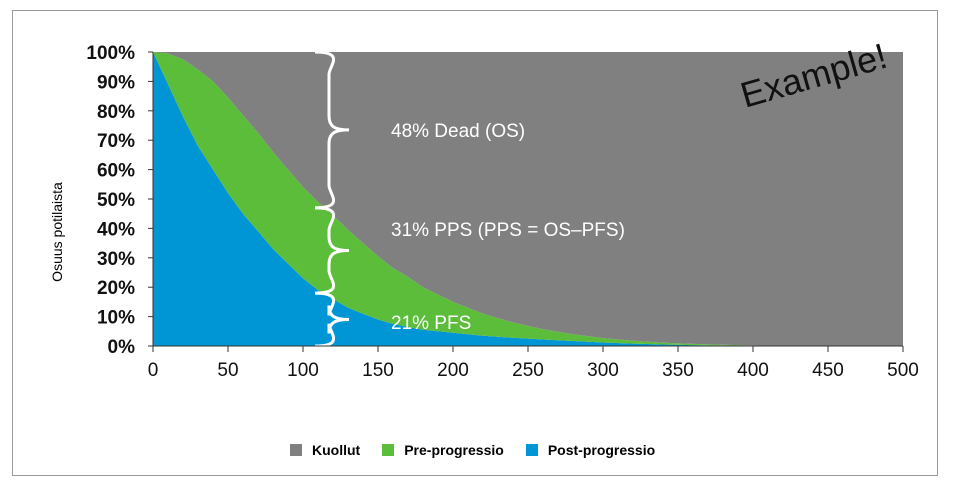 The image size is (960, 486). Describe the element at coordinates (431, 323) in the screenshot. I see `annotation-2: 21% PFS` at that location.